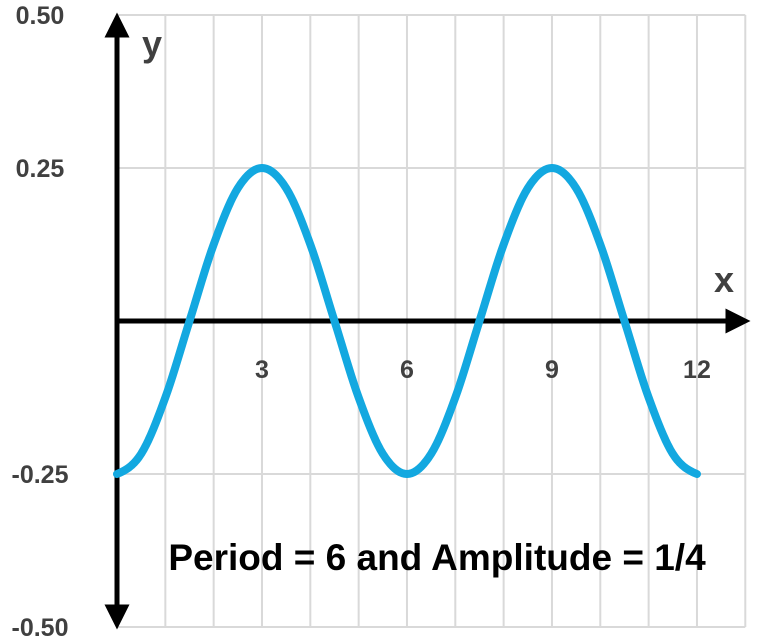  I want to click on y-tick-labels: 0.50 0.25 -0.25 -0.50, so click(40, 321).